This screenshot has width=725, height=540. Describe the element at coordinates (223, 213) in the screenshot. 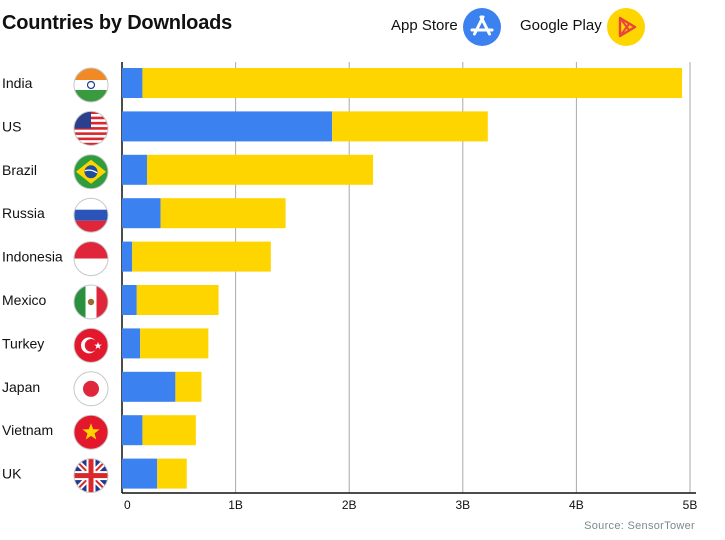

I see `bar-google-play-russia` at that location.